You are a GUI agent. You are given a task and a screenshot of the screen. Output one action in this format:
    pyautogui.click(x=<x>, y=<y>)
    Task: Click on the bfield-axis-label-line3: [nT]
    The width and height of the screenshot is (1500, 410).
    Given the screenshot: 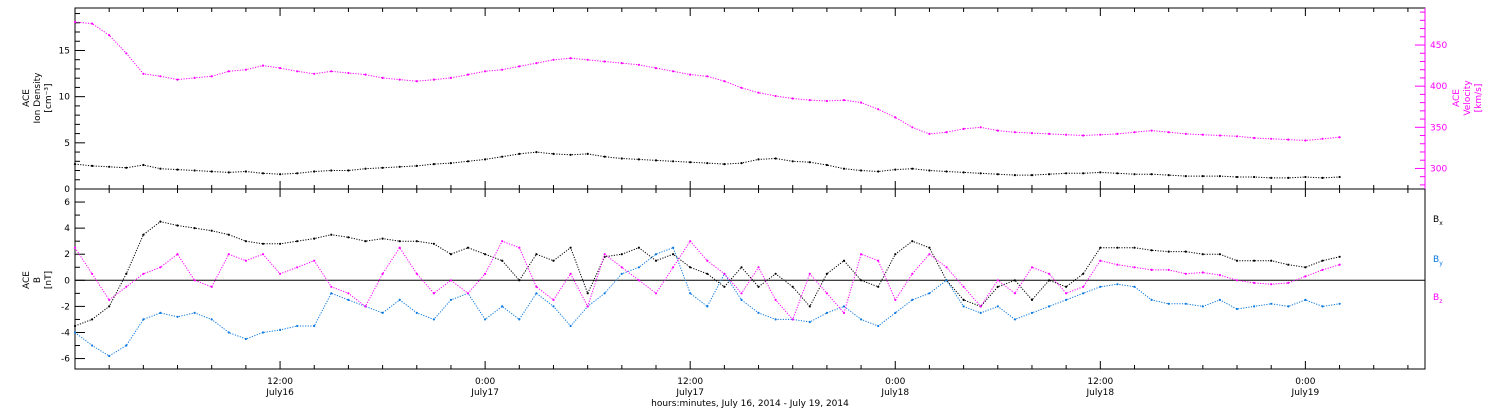 What is the action you would take?
    pyautogui.click(x=49, y=280)
    